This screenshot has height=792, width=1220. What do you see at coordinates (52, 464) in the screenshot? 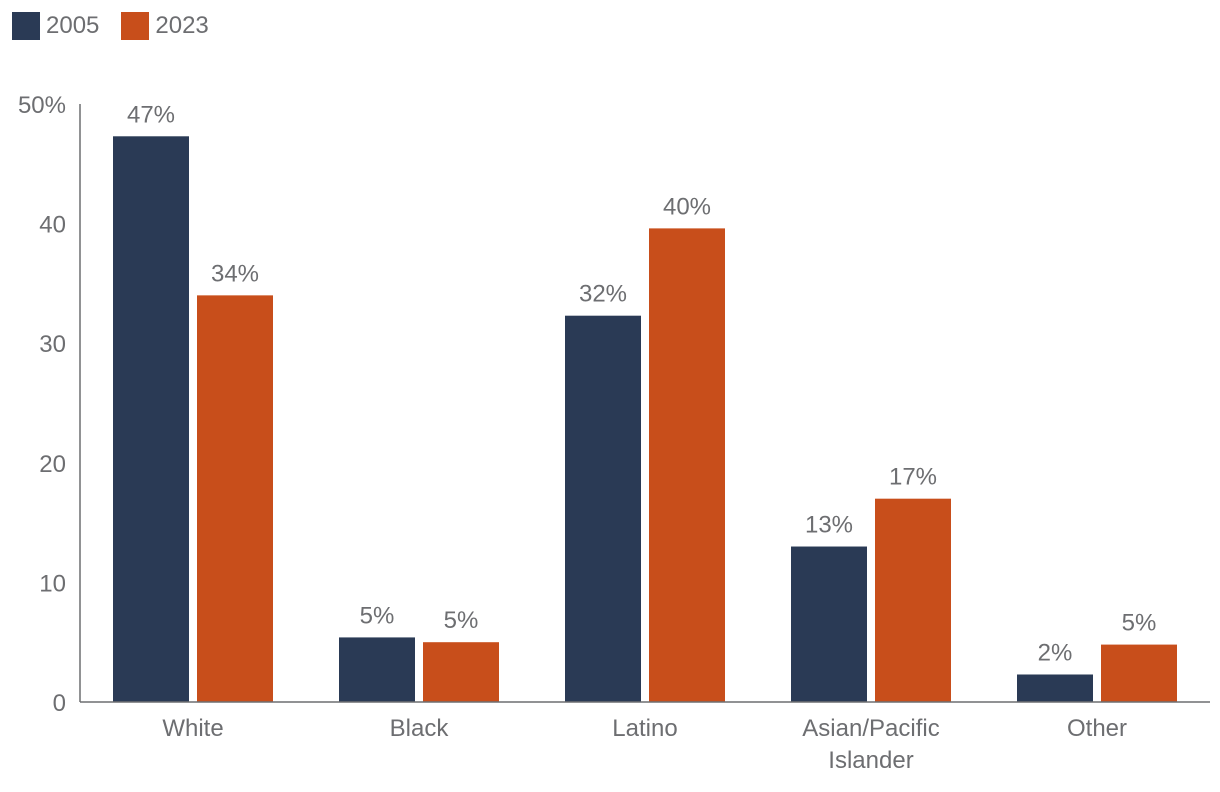
I see `y-tick-label: 20` at bounding box center [52, 464].